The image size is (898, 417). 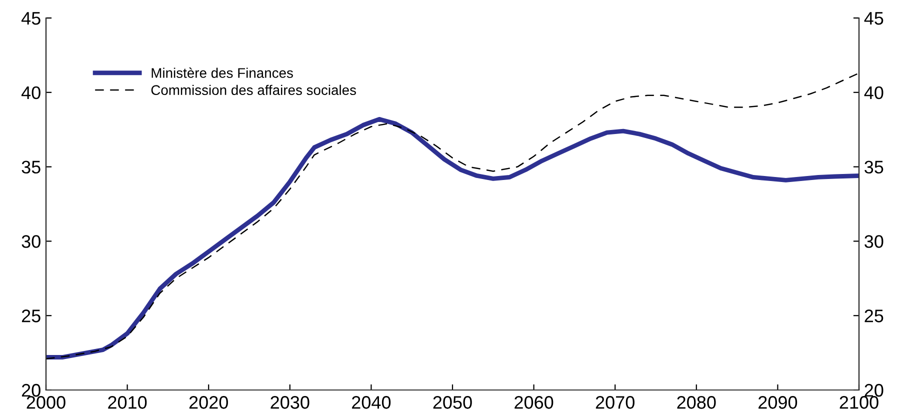 What do you see at coordinates (253, 90) in the screenshot?
I see `legend-label: Commission des affaires sociales` at bounding box center [253, 90].